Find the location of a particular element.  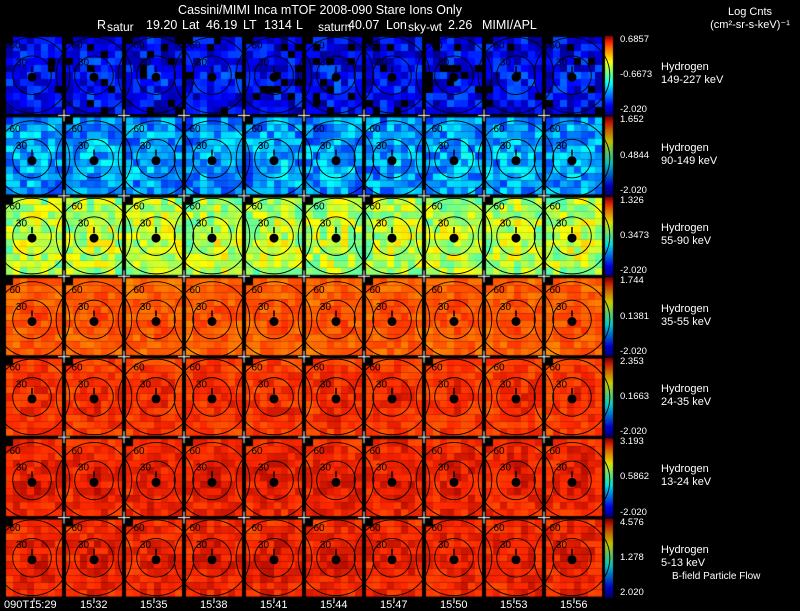

colorbar-max-value: 4.576 is located at coordinates (632, 522).